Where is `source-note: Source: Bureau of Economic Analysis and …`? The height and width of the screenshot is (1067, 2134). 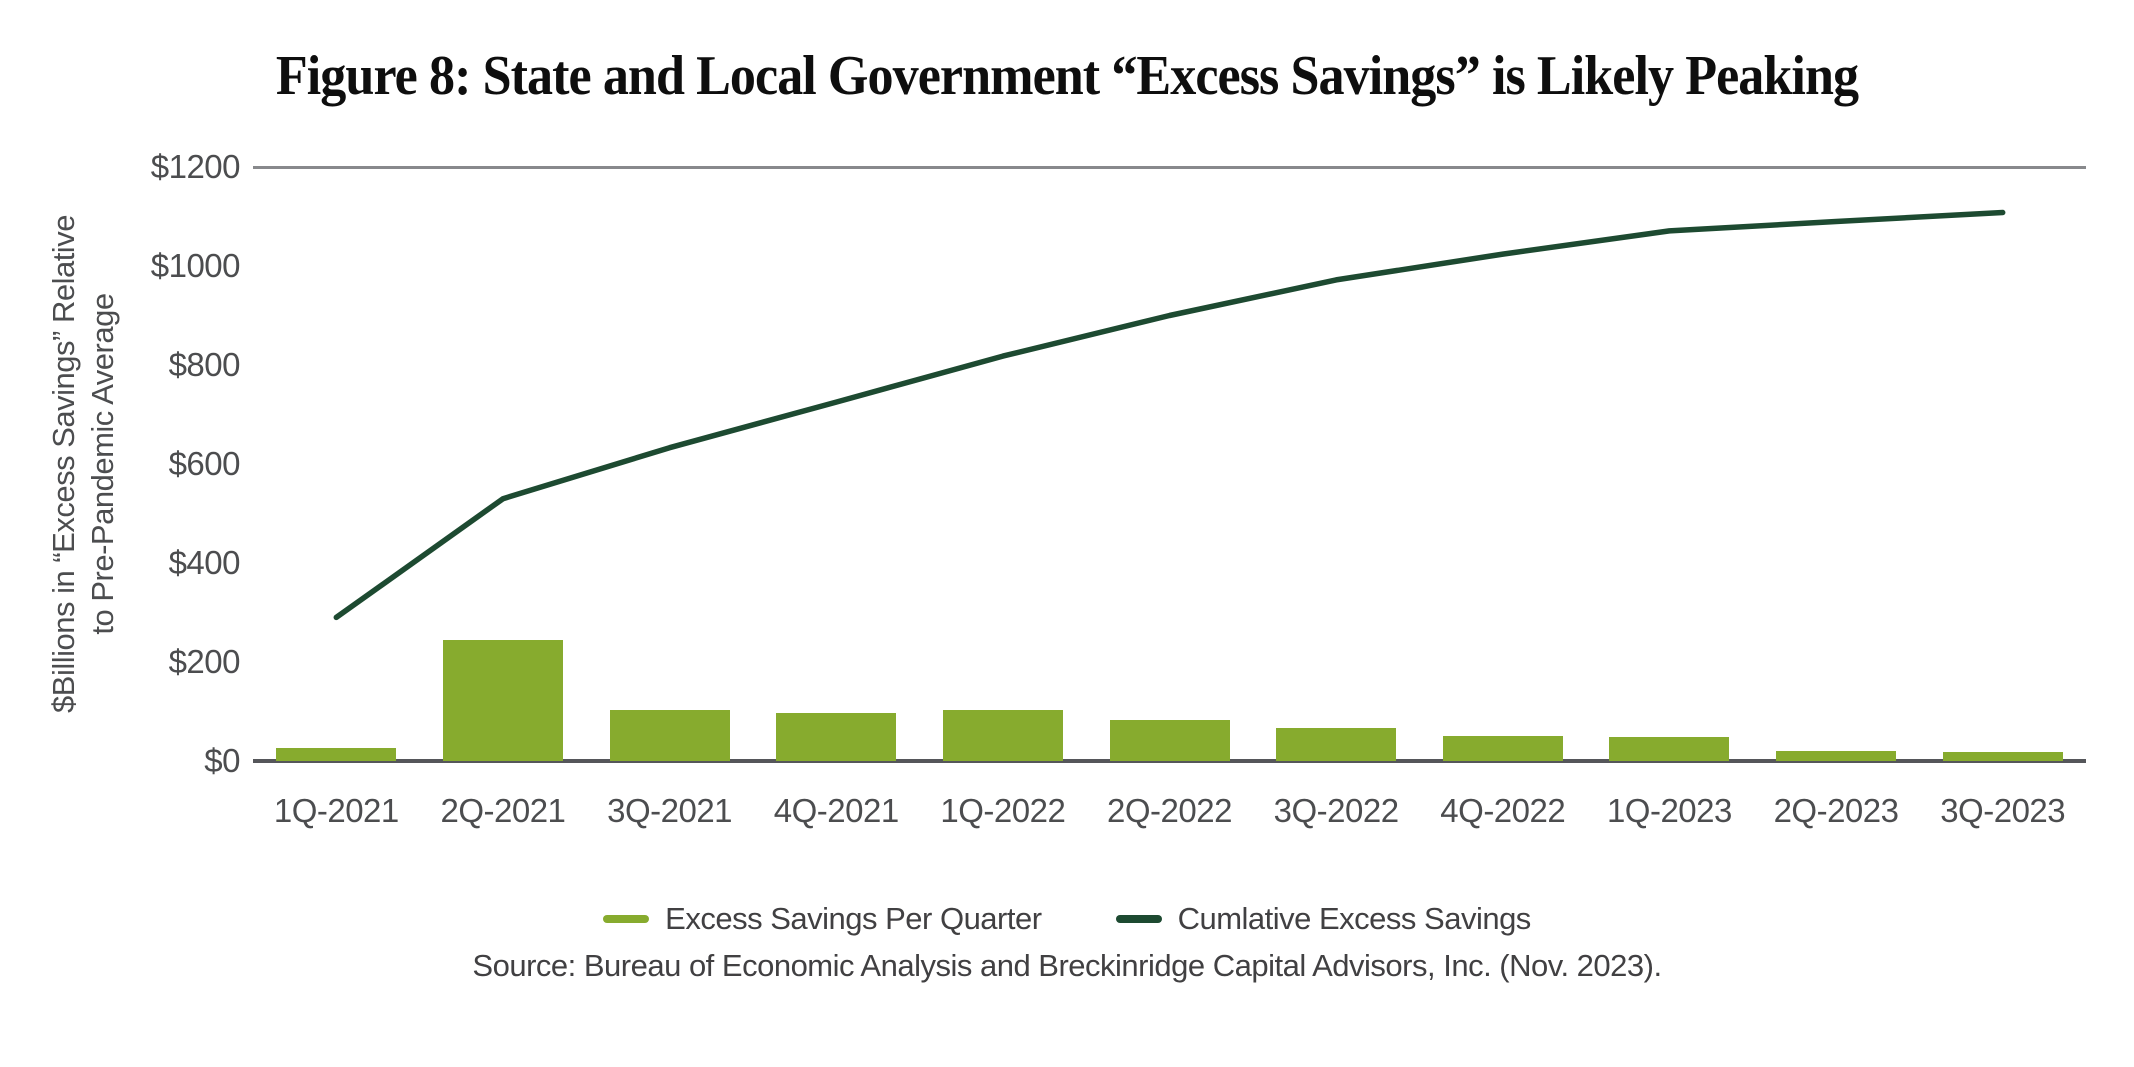
source-note: Source: Bureau of Economic Analysis and … is located at coordinates (1067, 965).